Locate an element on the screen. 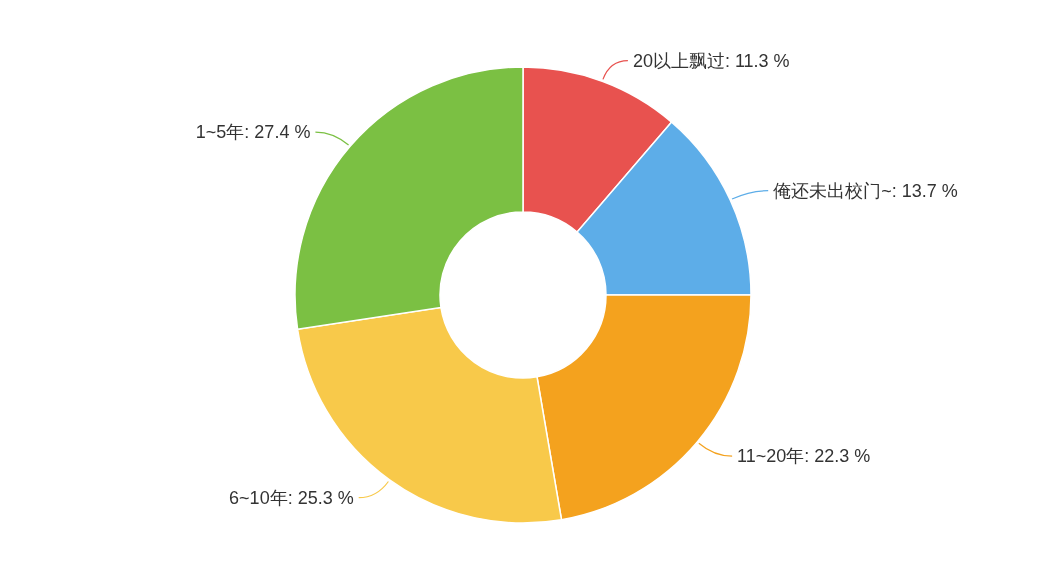 Image resolution: width=1040 pixels, height=573 pixels. slice-label: 20以上飘过: 11.3 % is located at coordinates (711, 60).